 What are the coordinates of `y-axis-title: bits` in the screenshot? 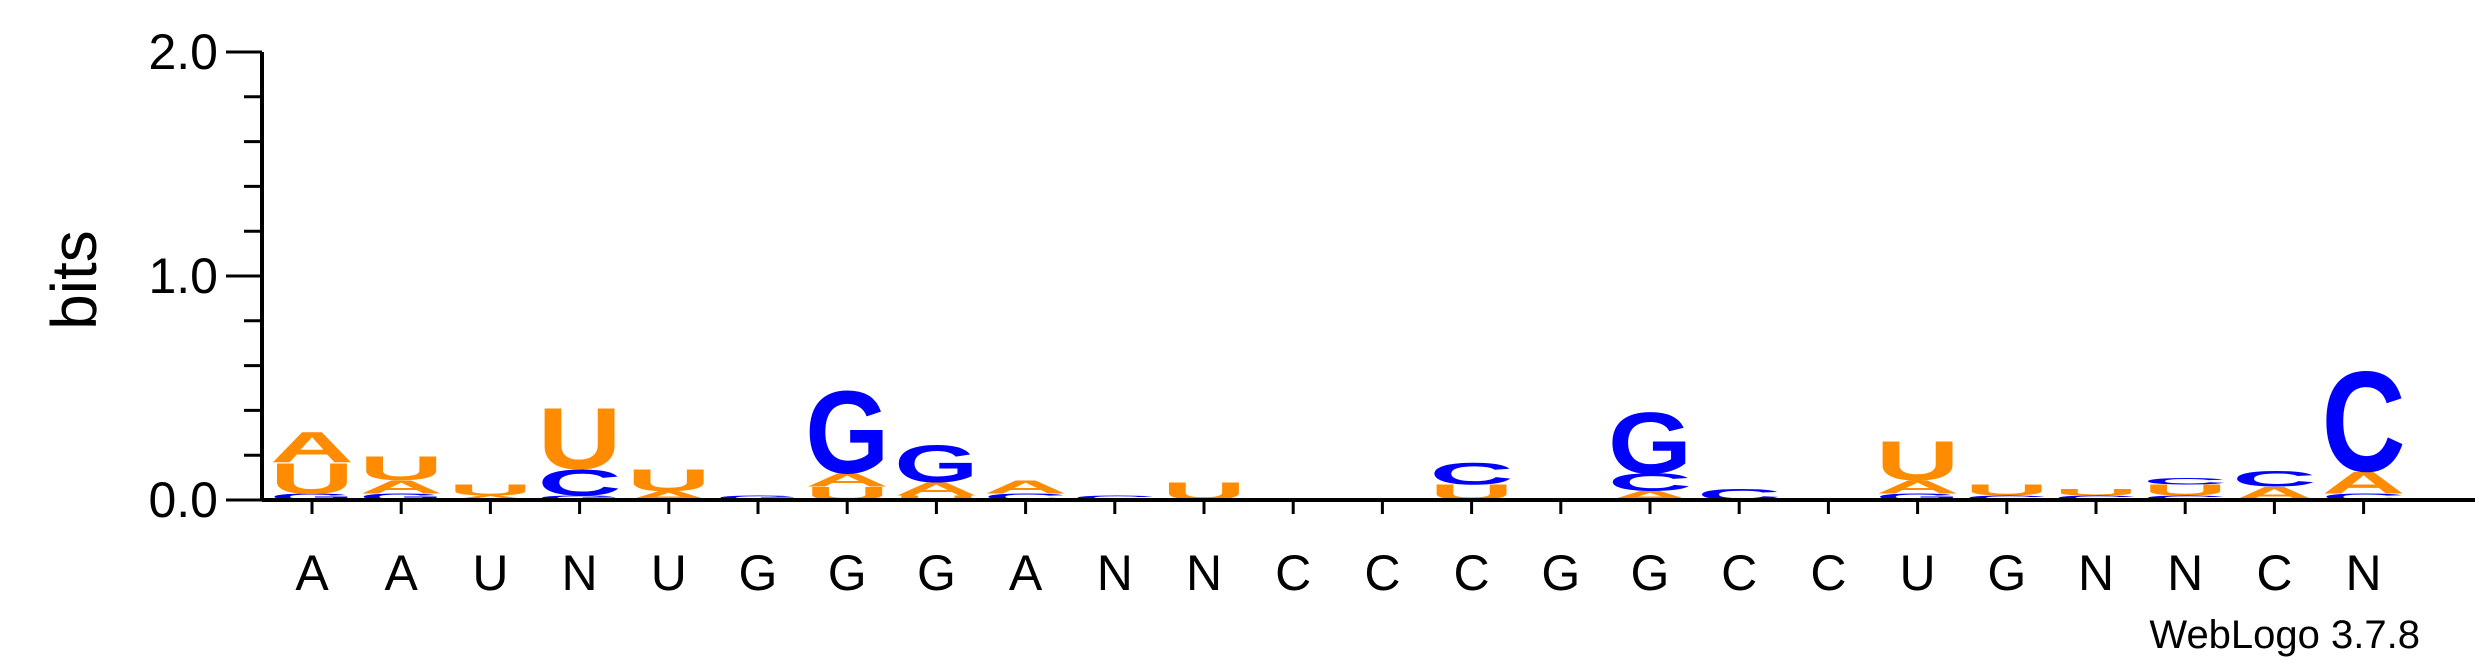 It's located at (74, 280).